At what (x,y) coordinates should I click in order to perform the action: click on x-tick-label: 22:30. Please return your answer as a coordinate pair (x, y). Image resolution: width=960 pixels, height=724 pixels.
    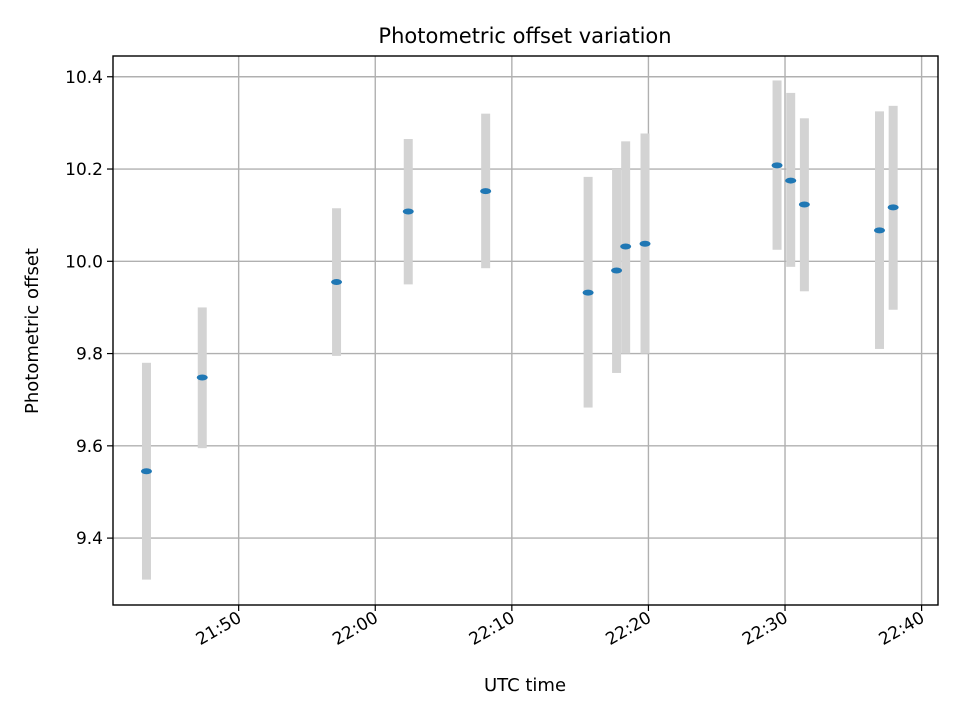
    Looking at the image, I should click on (765, 629).